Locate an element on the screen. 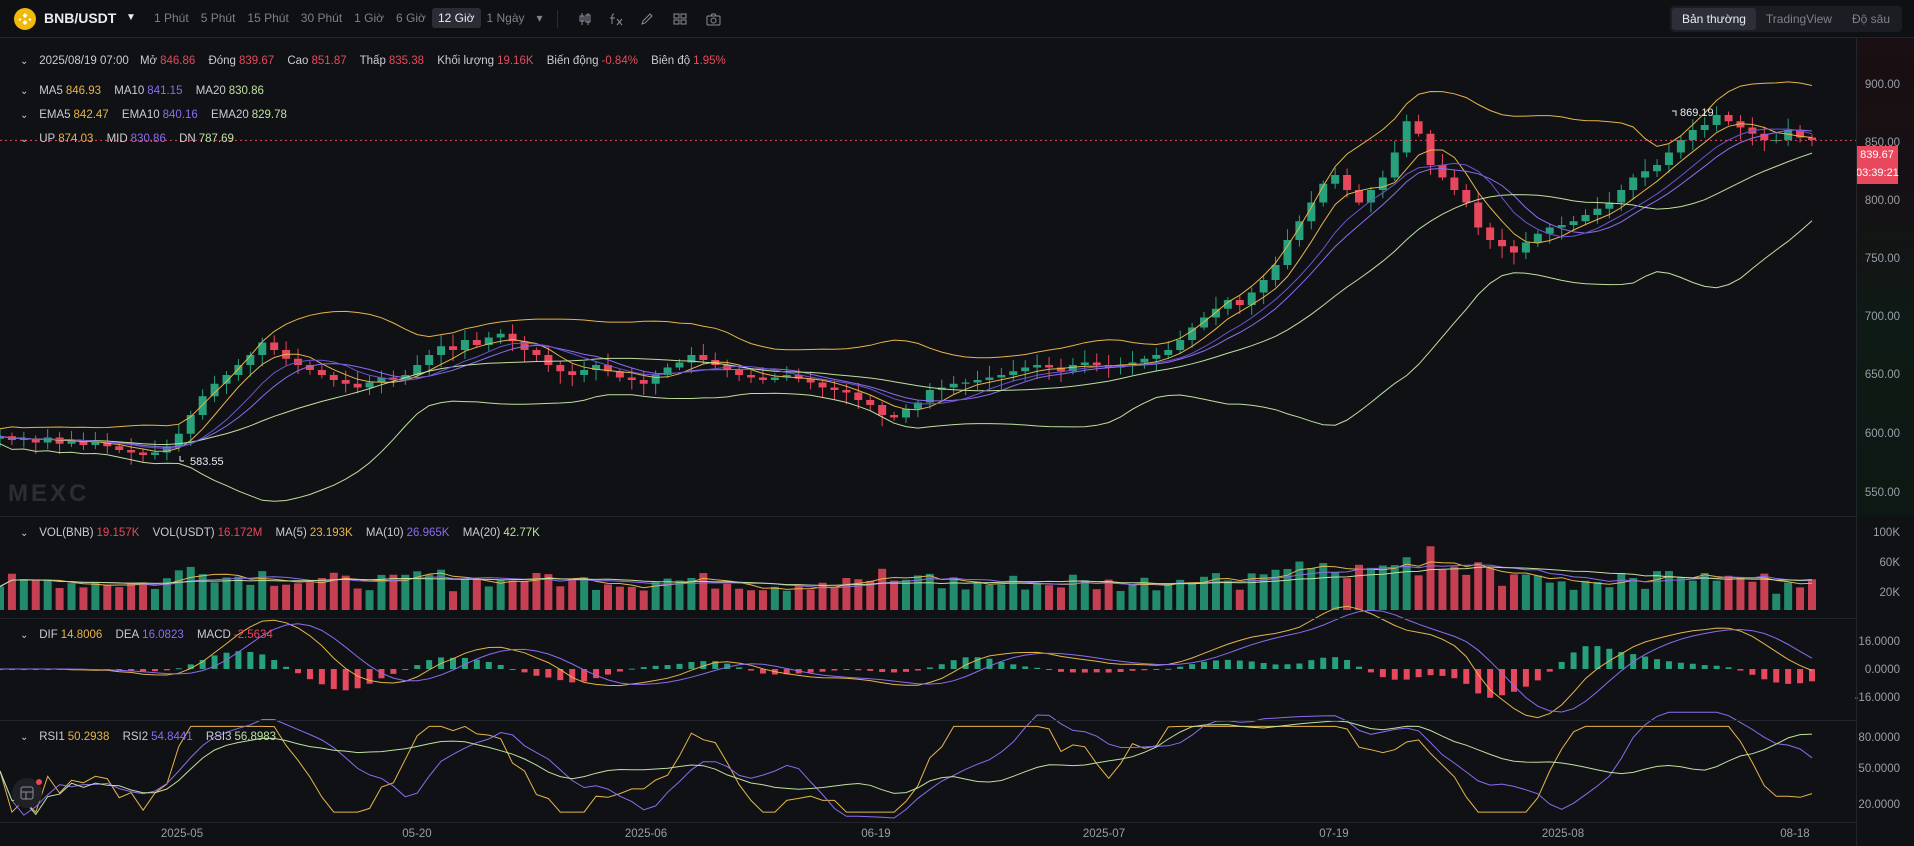  ma20-label: MA20 is located at coordinates (210, 91).